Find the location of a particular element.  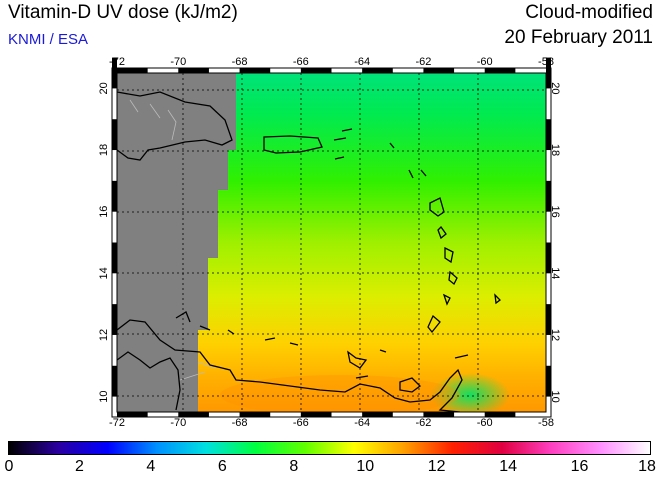

date-label: 20 February 2011 is located at coordinates (578, 37).